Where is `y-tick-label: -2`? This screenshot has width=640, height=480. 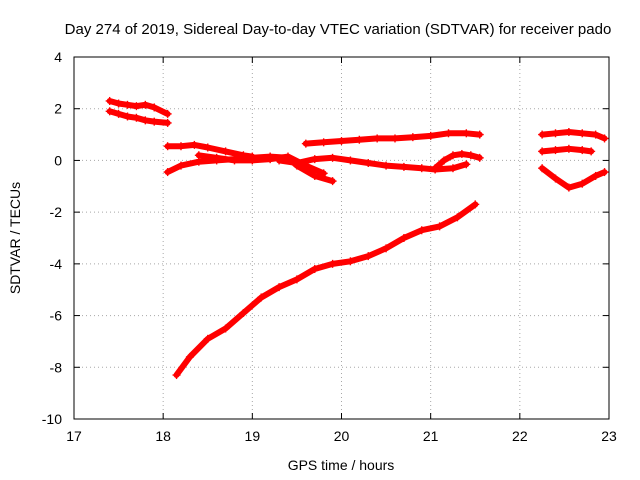 y-tick-label: -2 is located at coordinates (56, 212).